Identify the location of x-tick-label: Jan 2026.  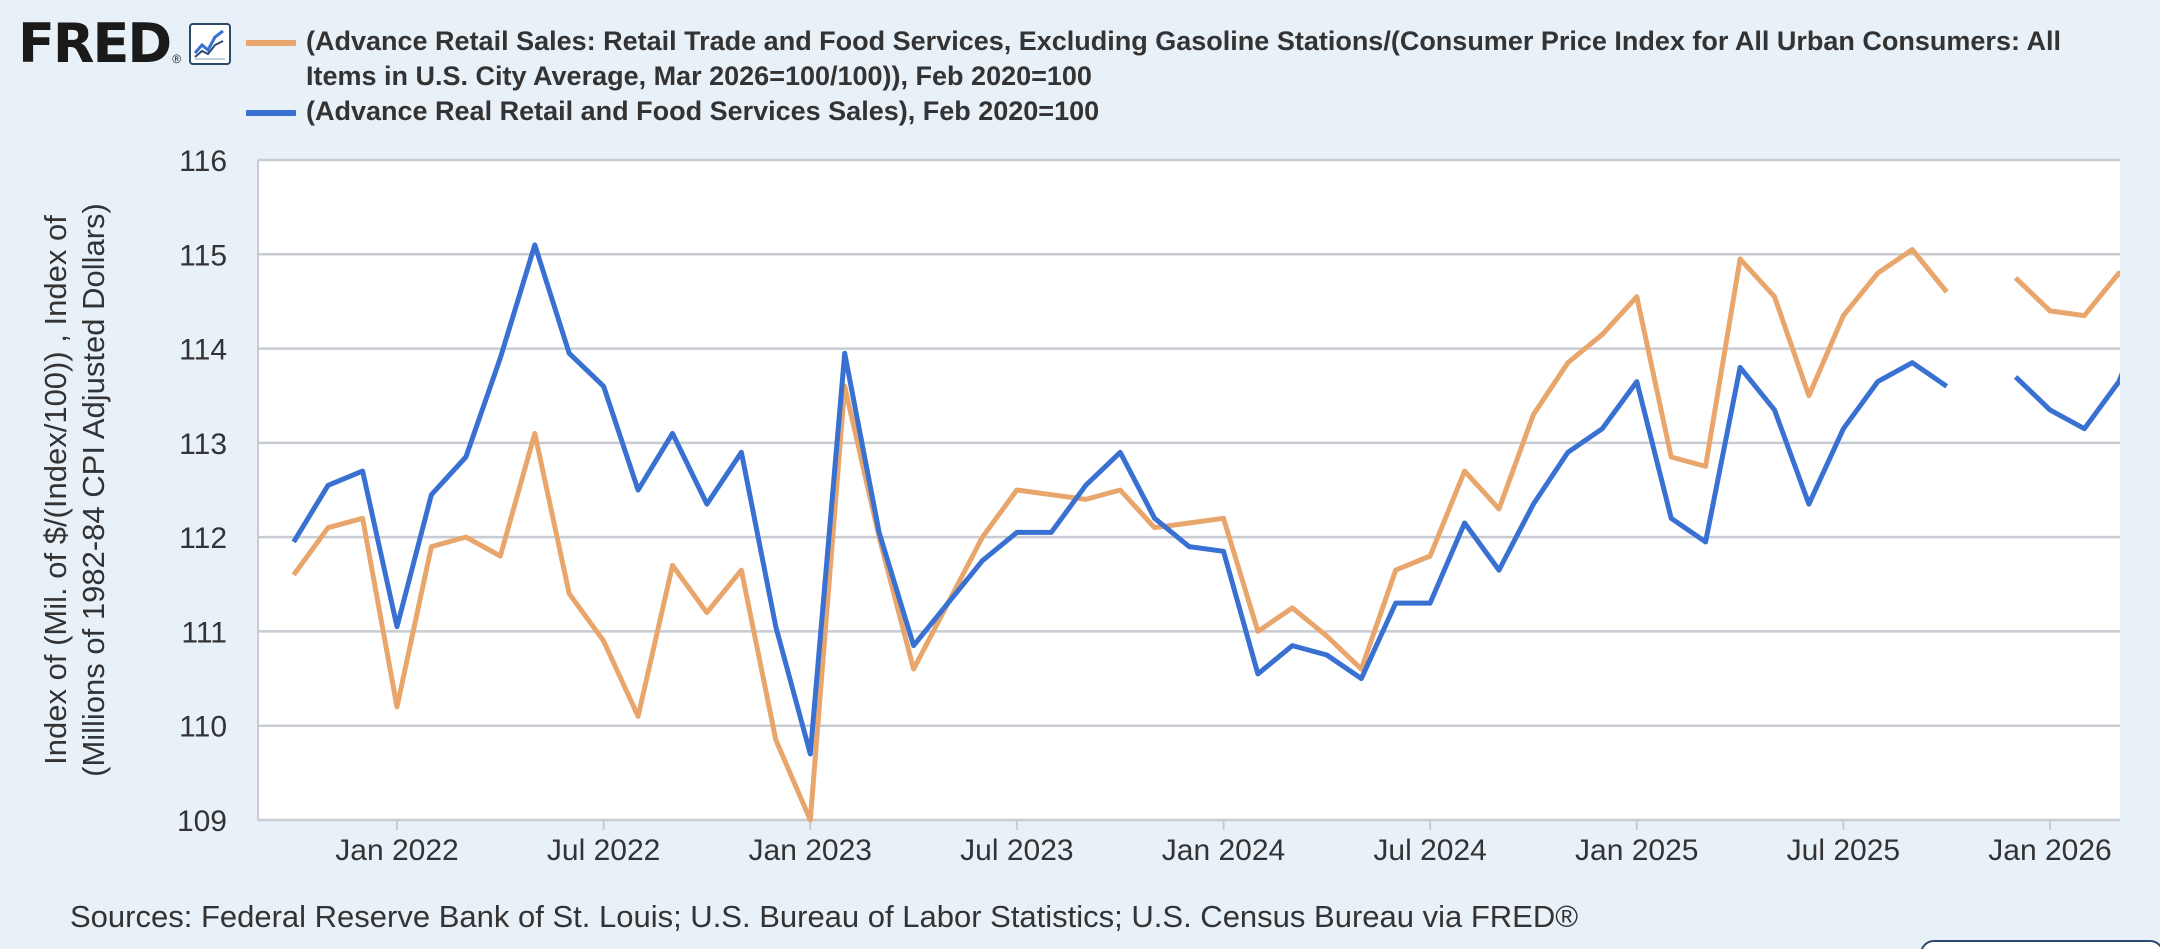
(2049, 850).